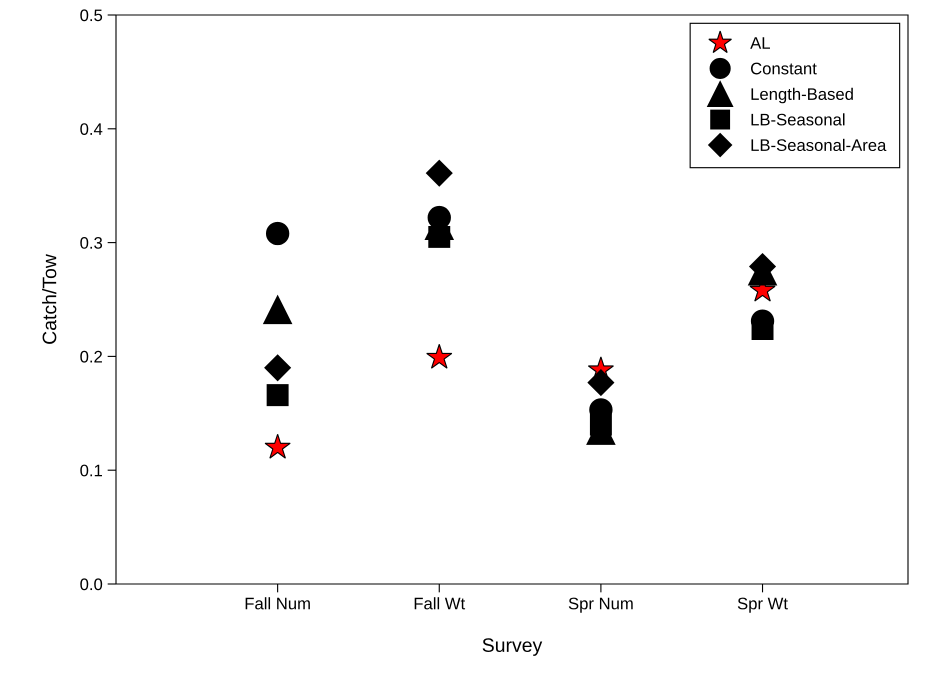  I want to click on x-tick-label: Fall Num, so click(278, 603).